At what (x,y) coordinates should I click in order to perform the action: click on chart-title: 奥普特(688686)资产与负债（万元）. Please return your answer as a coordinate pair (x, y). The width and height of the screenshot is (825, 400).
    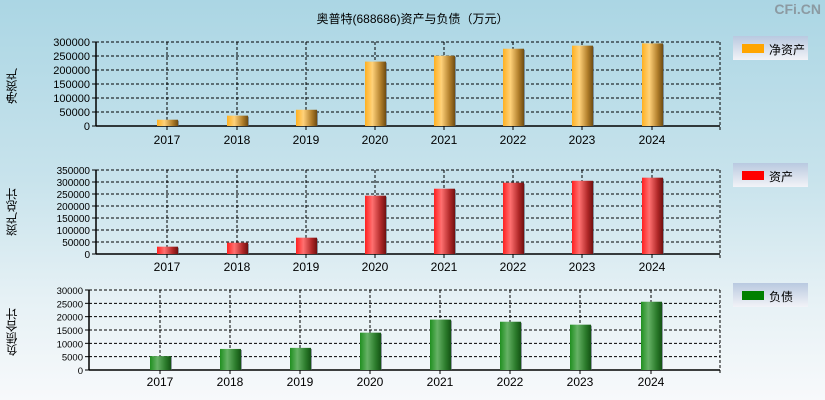
    Looking at the image, I should click on (412, 19).